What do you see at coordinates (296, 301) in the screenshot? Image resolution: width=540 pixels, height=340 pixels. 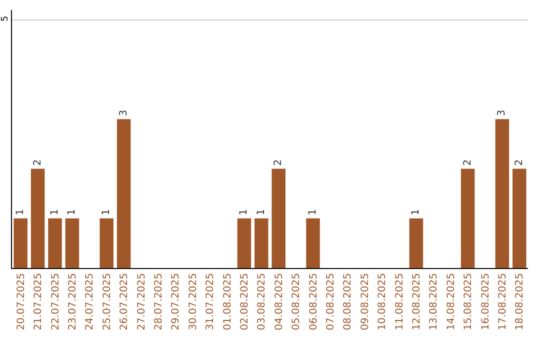 I see `x-tick-label: 05.08.2025` at bounding box center [296, 301].